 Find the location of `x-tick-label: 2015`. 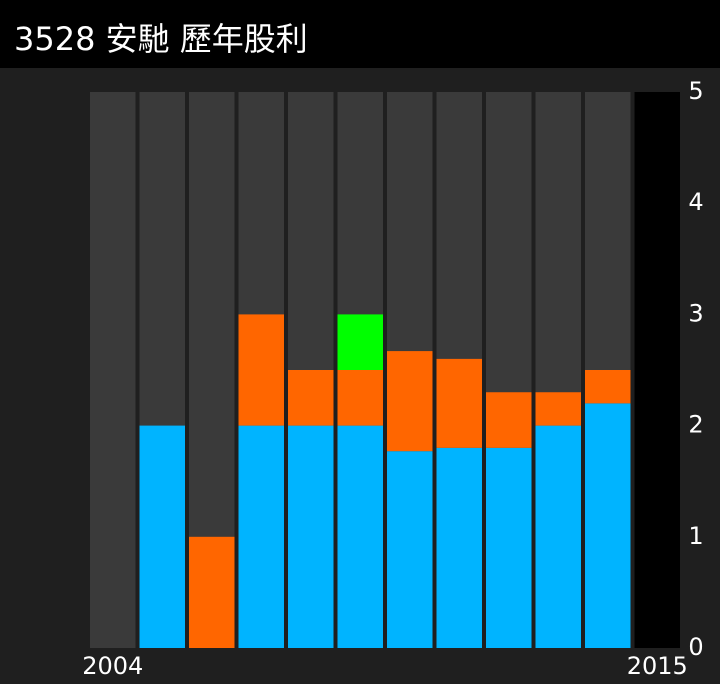

x-tick-label: 2015 is located at coordinates (657, 666).